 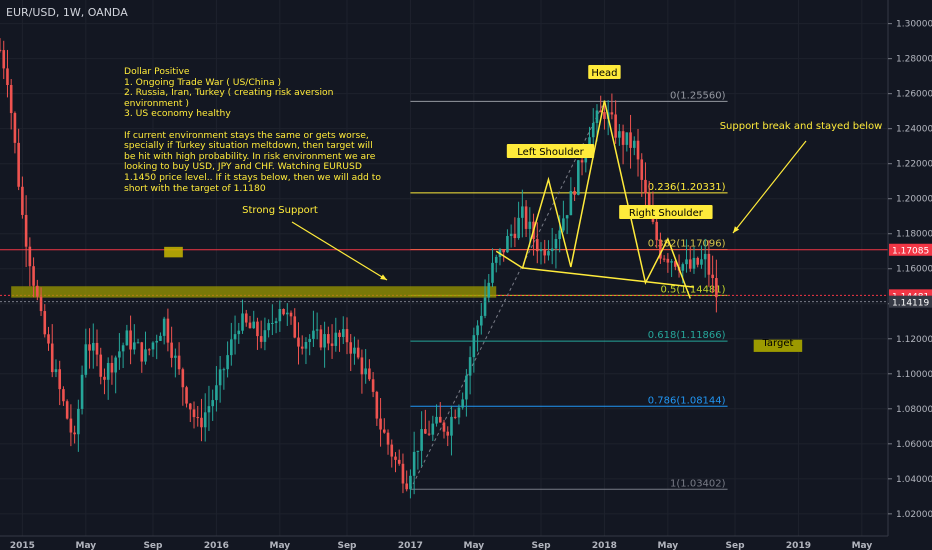 What do you see at coordinates (914, 340) in the screenshot?
I see `y-tick-label: 1.12000` at bounding box center [914, 340].